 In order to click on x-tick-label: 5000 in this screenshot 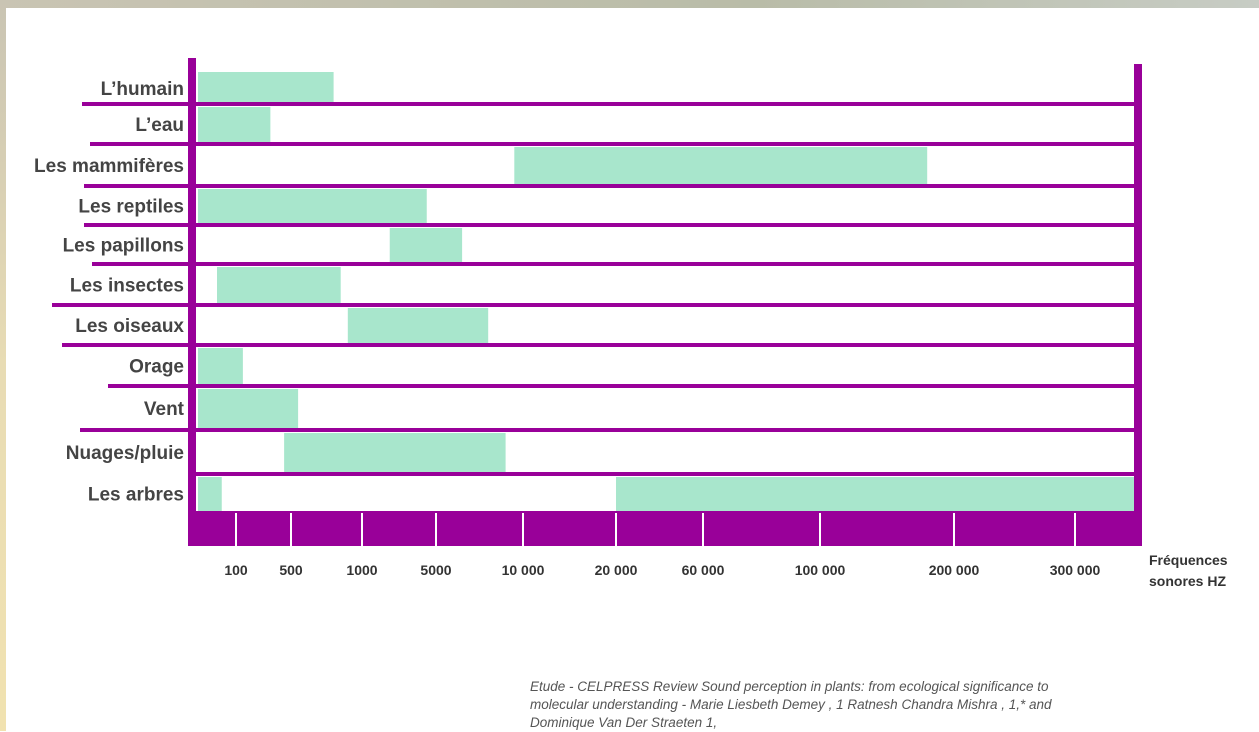, I will do `click(435, 570)`.